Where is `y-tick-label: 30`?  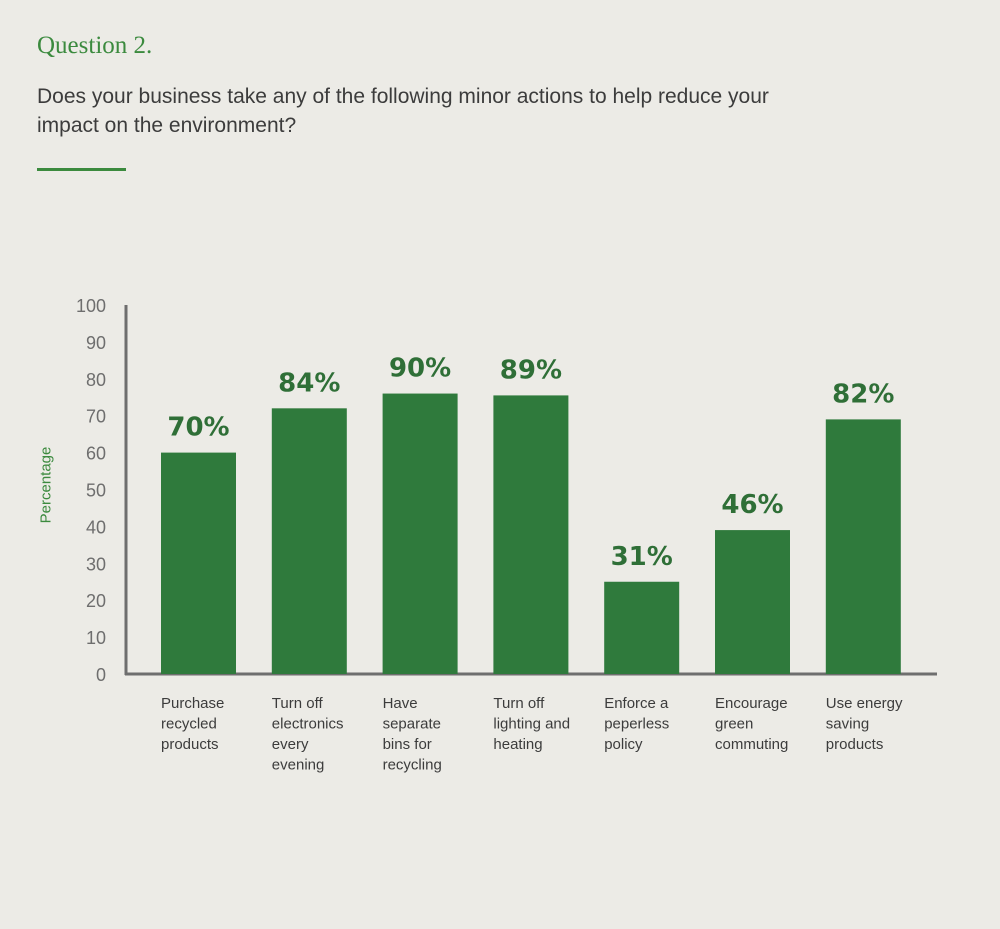
y-tick-label: 30 is located at coordinates (96, 564).